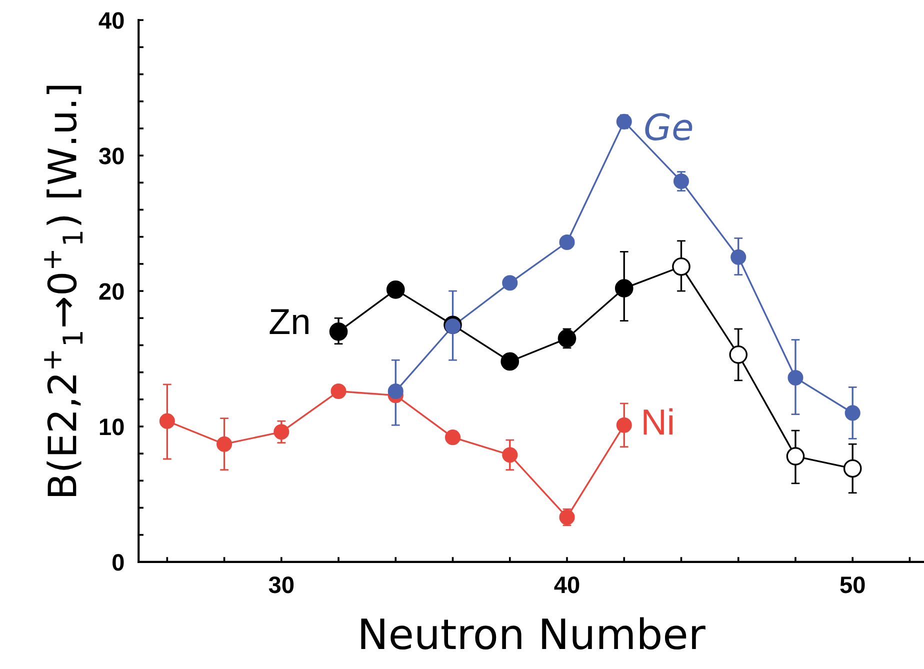 The height and width of the screenshot is (669, 924). What do you see at coordinates (533, 633) in the screenshot?
I see `x-axis-title: Neutron Number` at bounding box center [533, 633].